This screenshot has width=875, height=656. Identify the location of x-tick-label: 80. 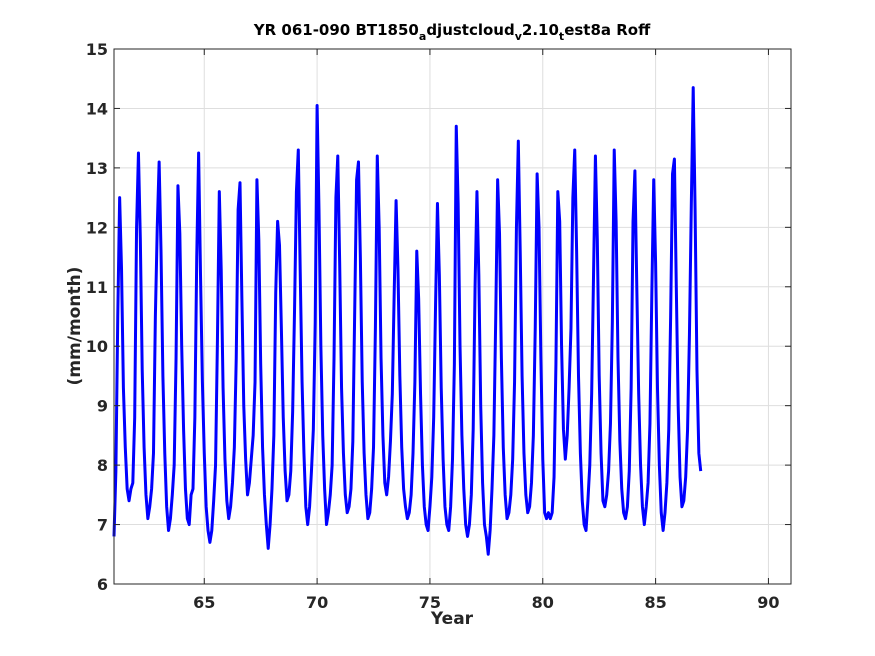
(543, 602).